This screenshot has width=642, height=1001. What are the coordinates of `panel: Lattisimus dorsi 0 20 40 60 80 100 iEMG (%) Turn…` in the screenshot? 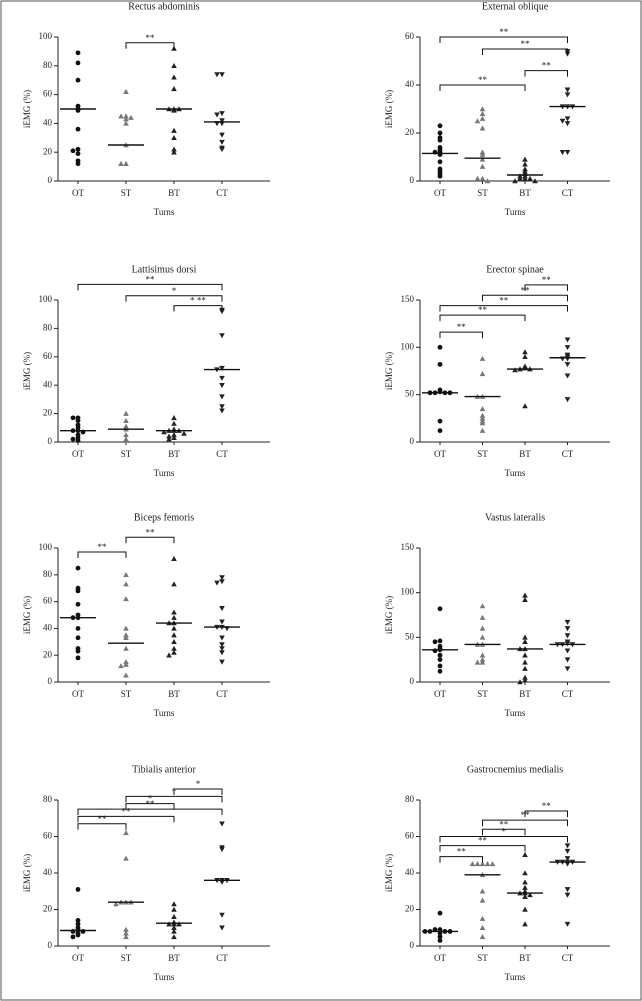 It's located at (146, 371).